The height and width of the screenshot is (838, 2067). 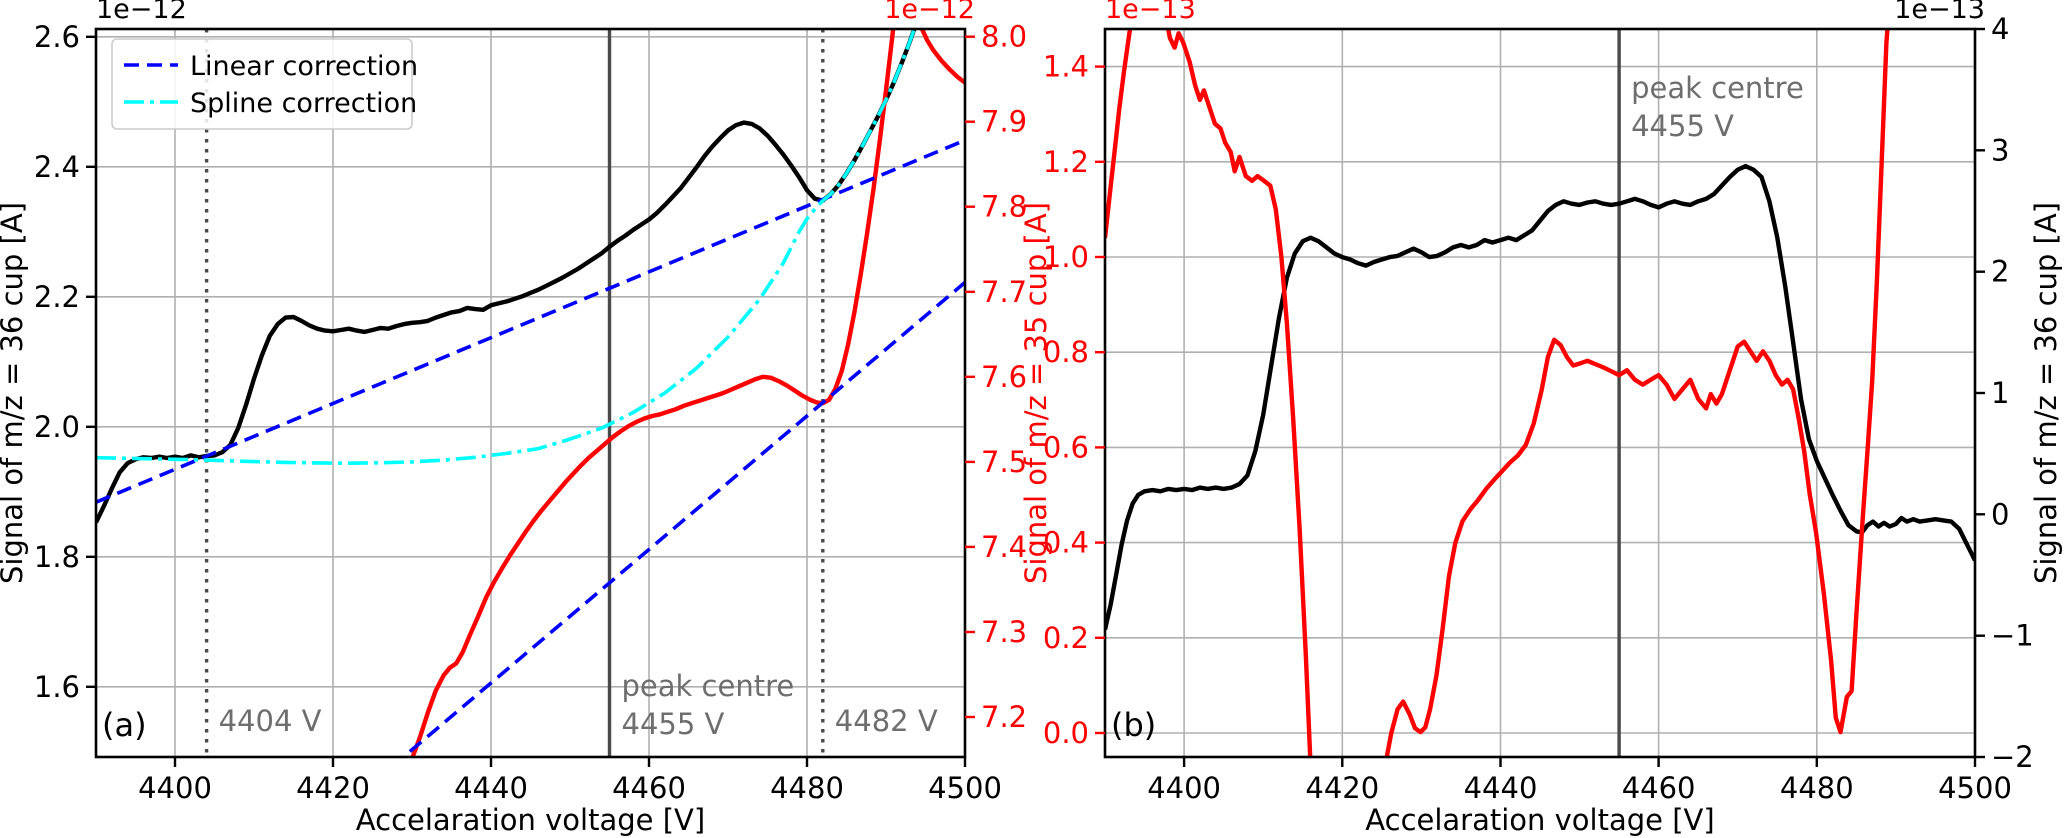 I want to click on x-axis-title-b: Accelaration voltage [V], so click(x=1539, y=820).